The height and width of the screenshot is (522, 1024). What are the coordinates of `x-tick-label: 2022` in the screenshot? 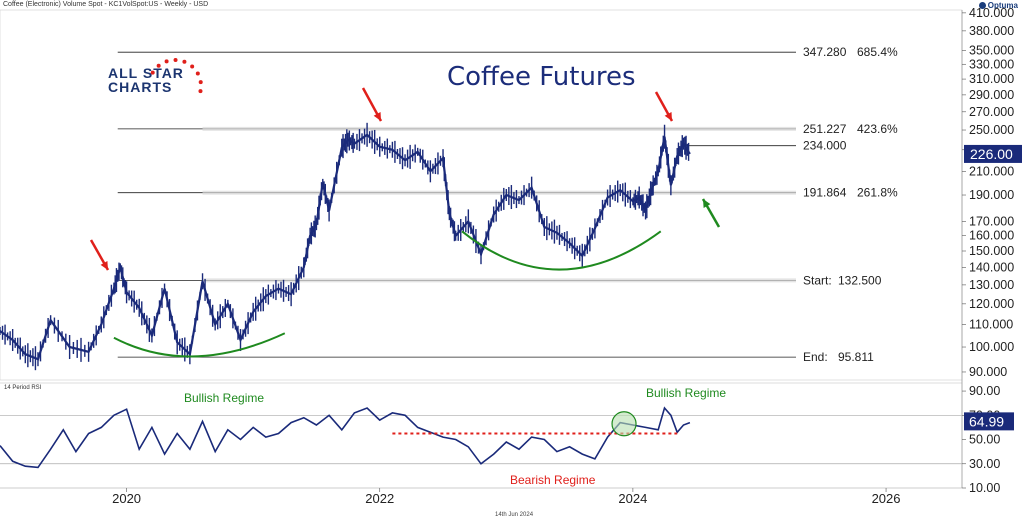 It's located at (379, 498).